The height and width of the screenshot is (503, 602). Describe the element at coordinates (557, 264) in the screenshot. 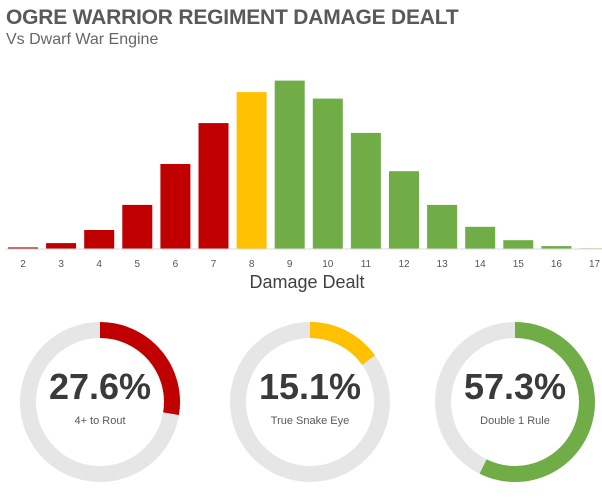

I see `x-tick-label-16: 16` at that location.